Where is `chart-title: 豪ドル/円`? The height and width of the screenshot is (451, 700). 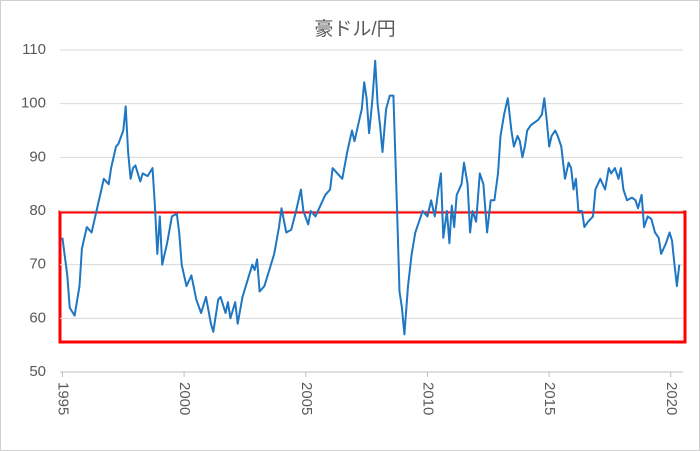
chart-title: 豪ドル/円 is located at coordinates (354, 29).